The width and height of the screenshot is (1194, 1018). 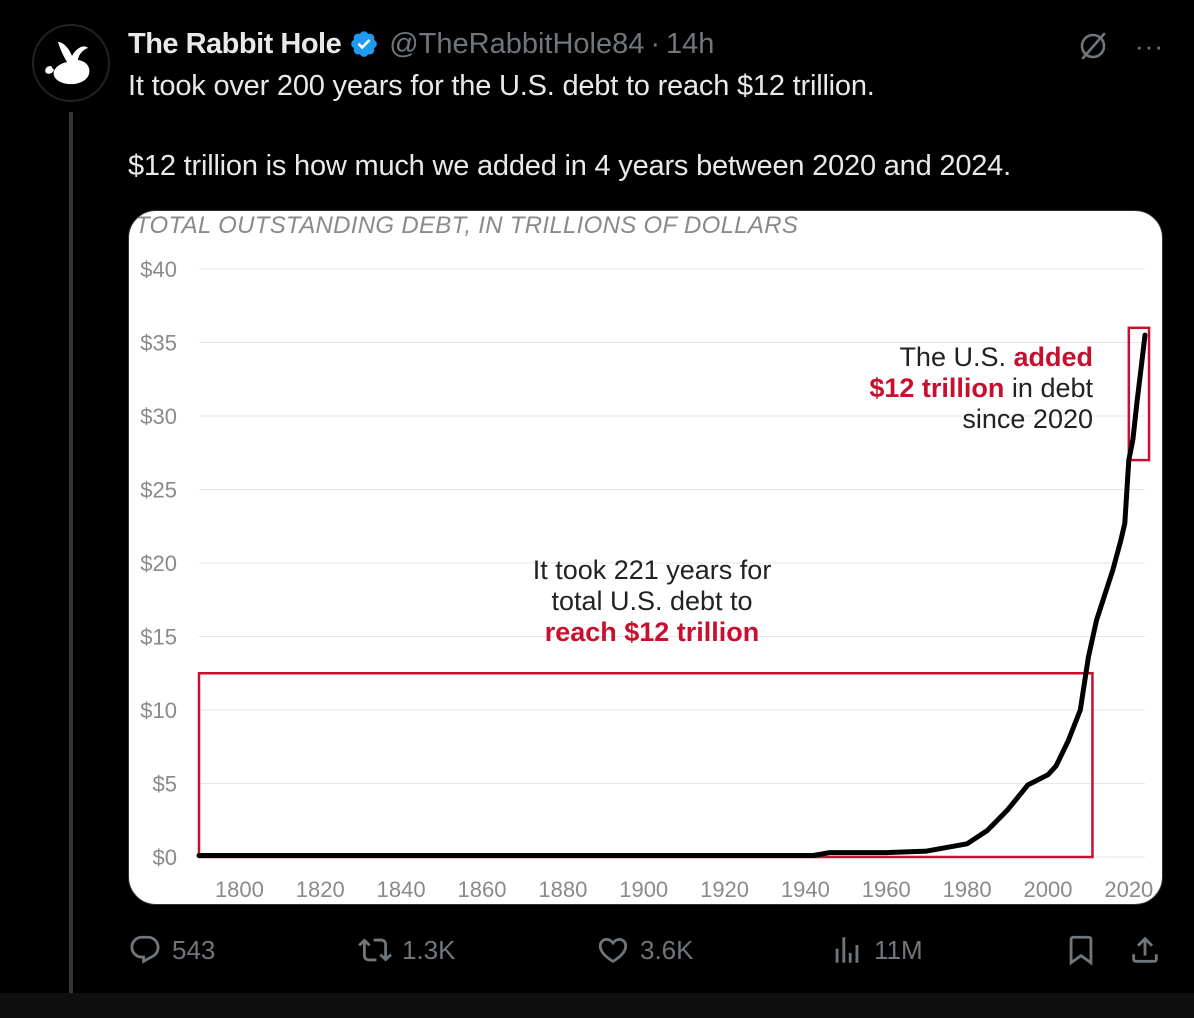 I want to click on x-tick-label: 1920, so click(x=724, y=889).